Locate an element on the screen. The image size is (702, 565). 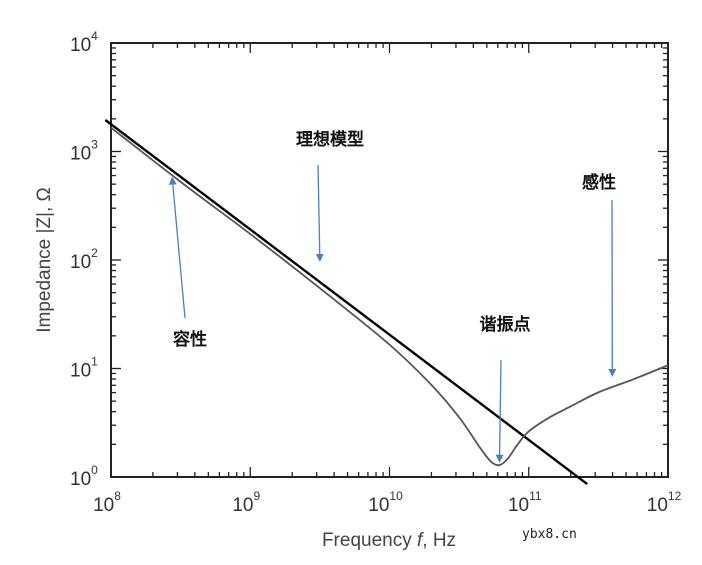
x-tick-label: 10⁹ is located at coordinates (246, 502).